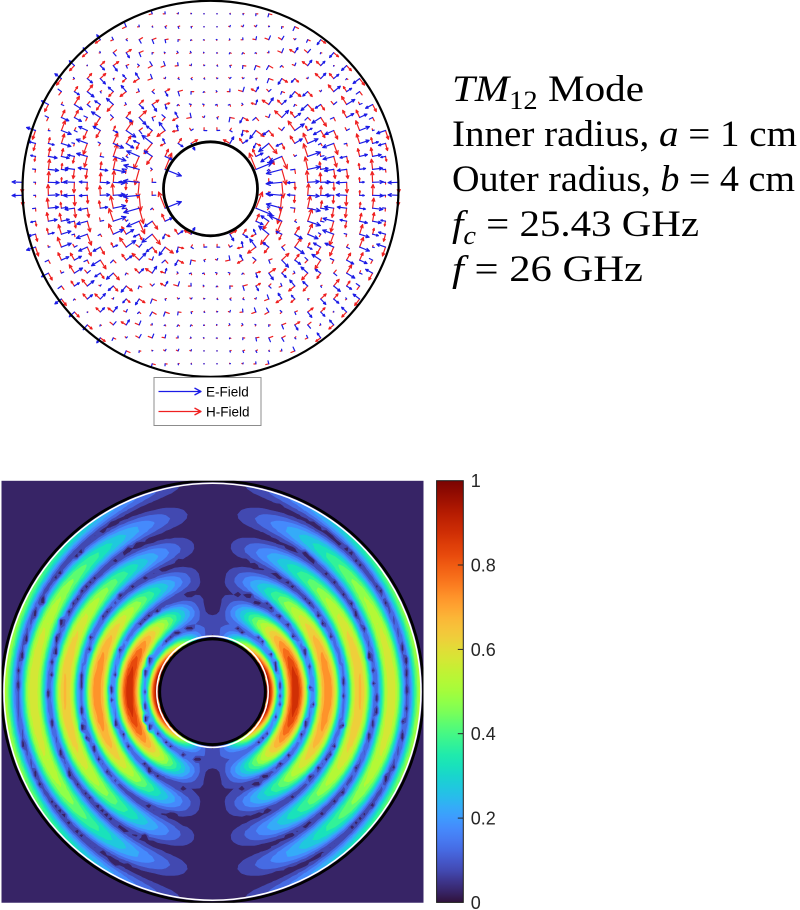 The height and width of the screenshot is (910, 800). What do you see at coordinates (476, 481) in the screenshot?
I see `svg-text: 1` at bounding box center [476, 481].